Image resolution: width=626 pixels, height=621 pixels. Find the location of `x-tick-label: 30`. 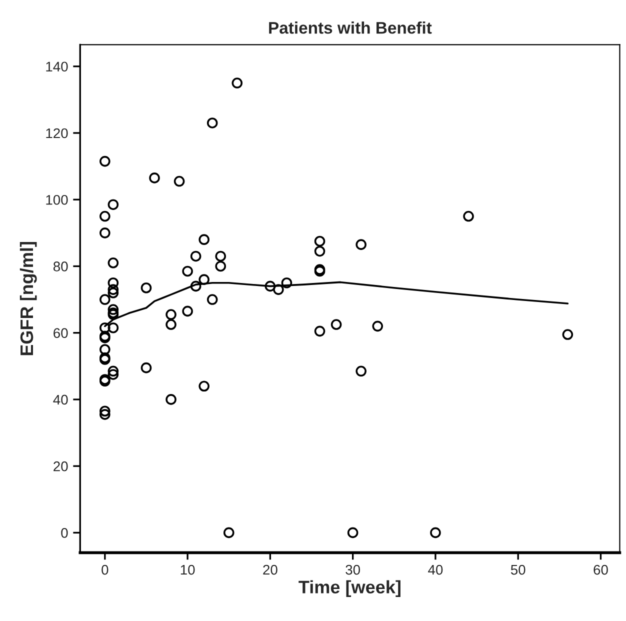

x-tick-label: 30 is located at coordinates (353, 569).